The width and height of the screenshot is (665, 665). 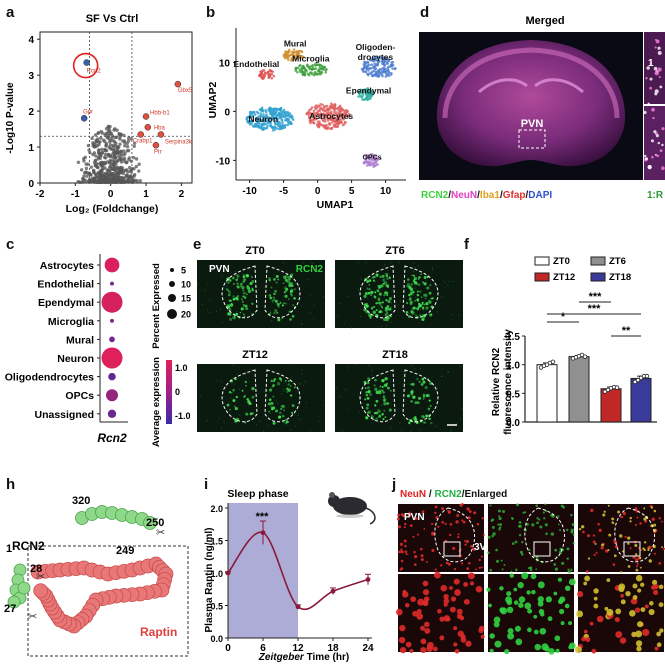 What do you see at coordinates (561, 261) in the screenshot?
I see `bar-legend-label: ZT0` at bounding box center [561, 261].